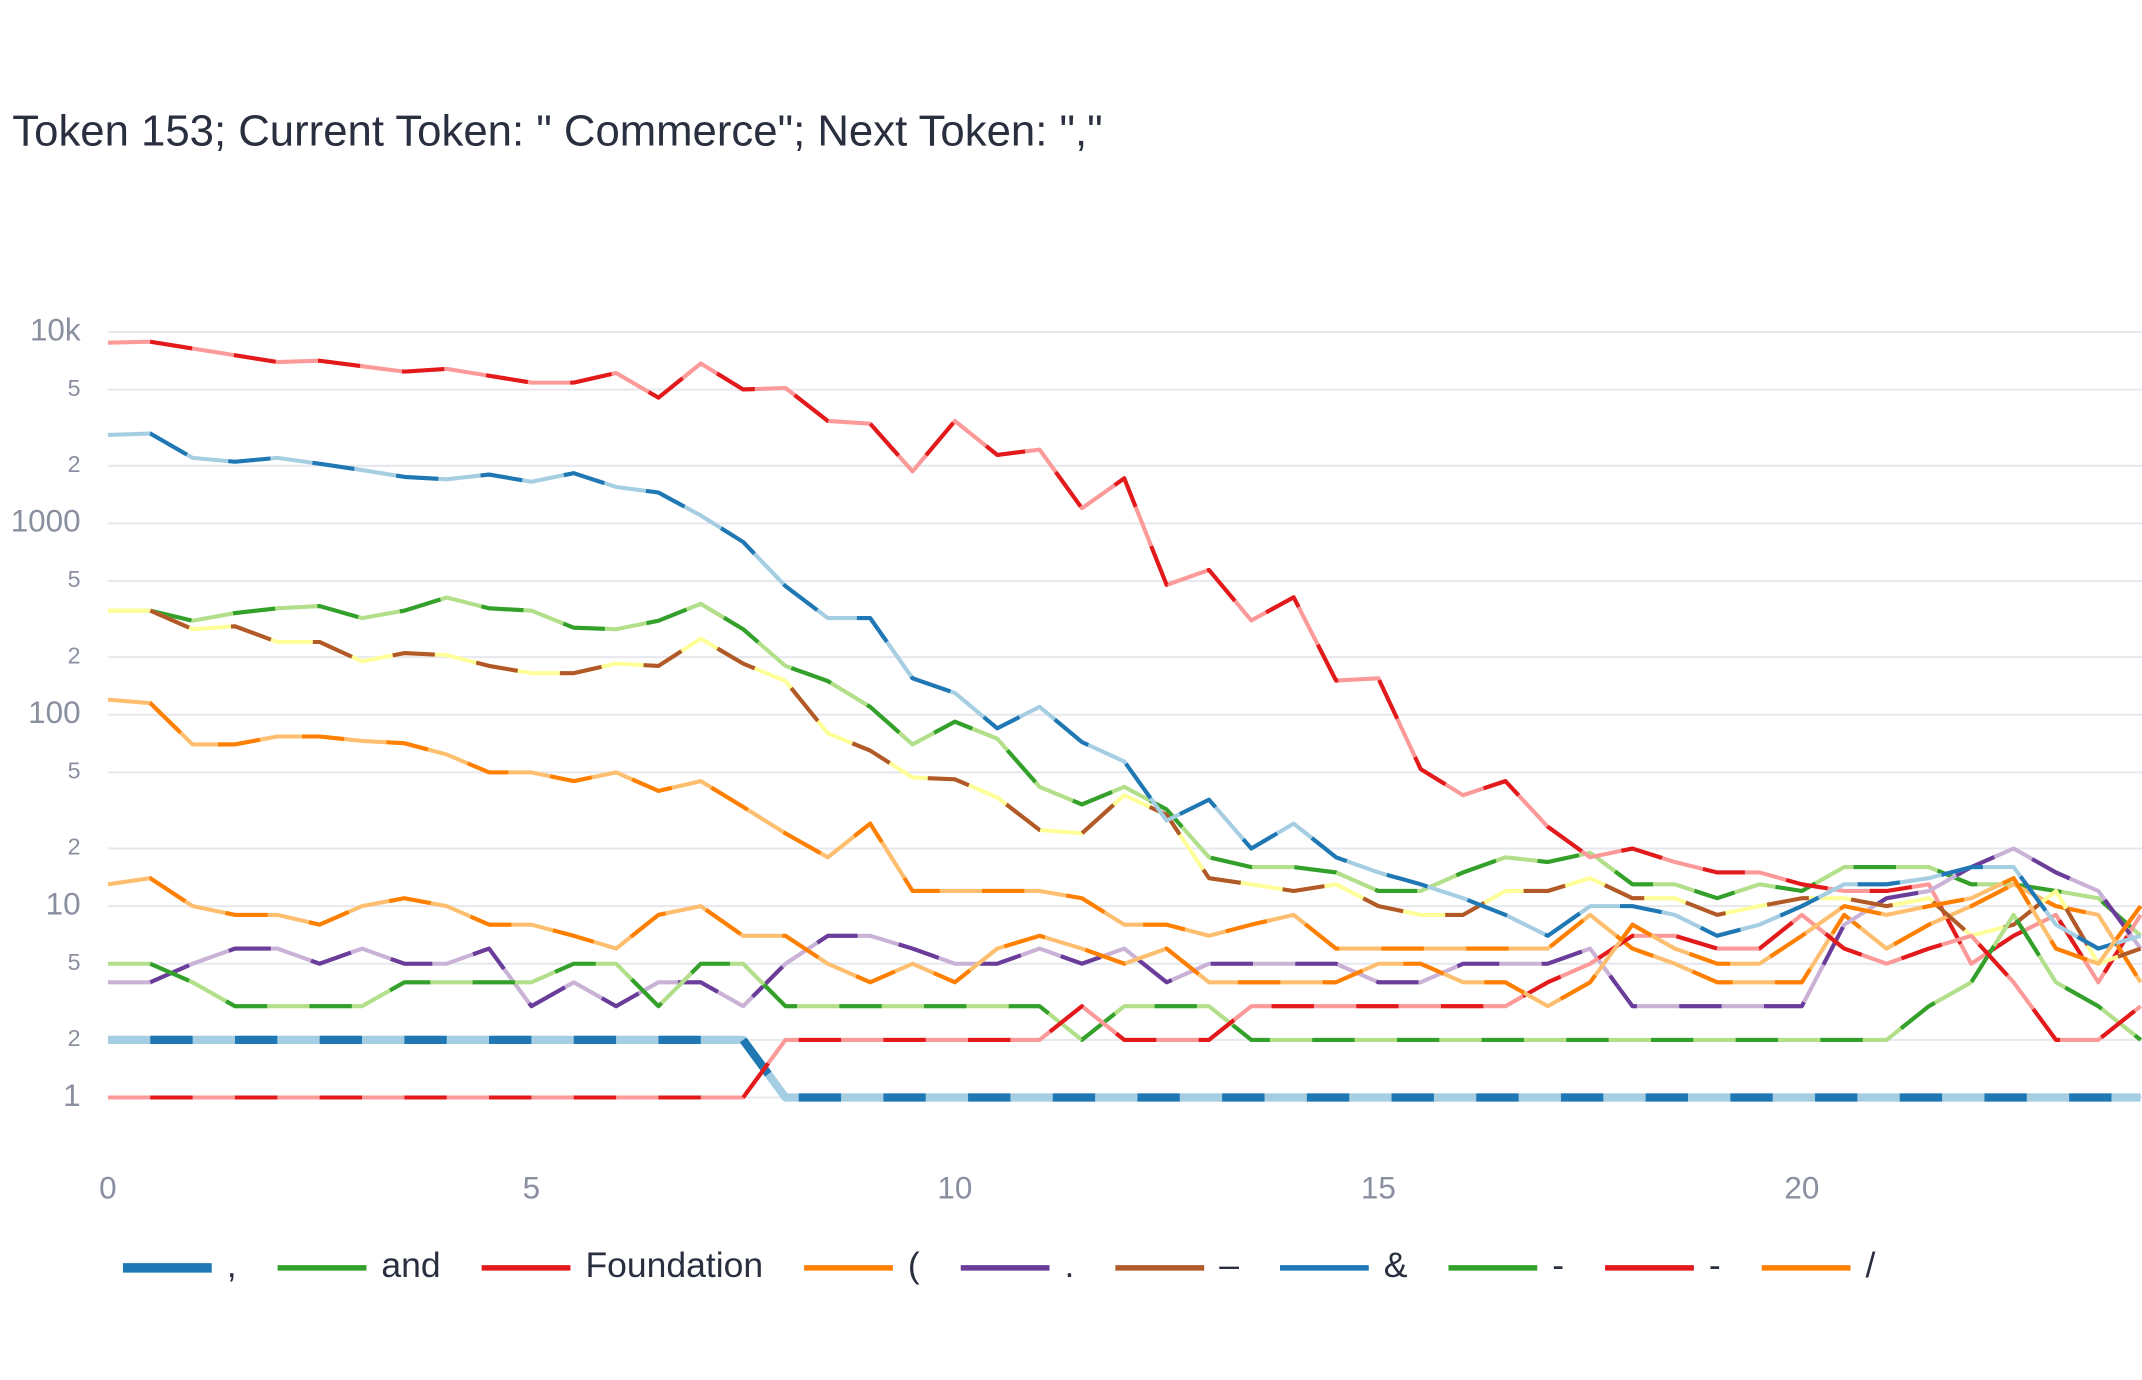  I want to click on legend-label: /, so click(1871, 1265).